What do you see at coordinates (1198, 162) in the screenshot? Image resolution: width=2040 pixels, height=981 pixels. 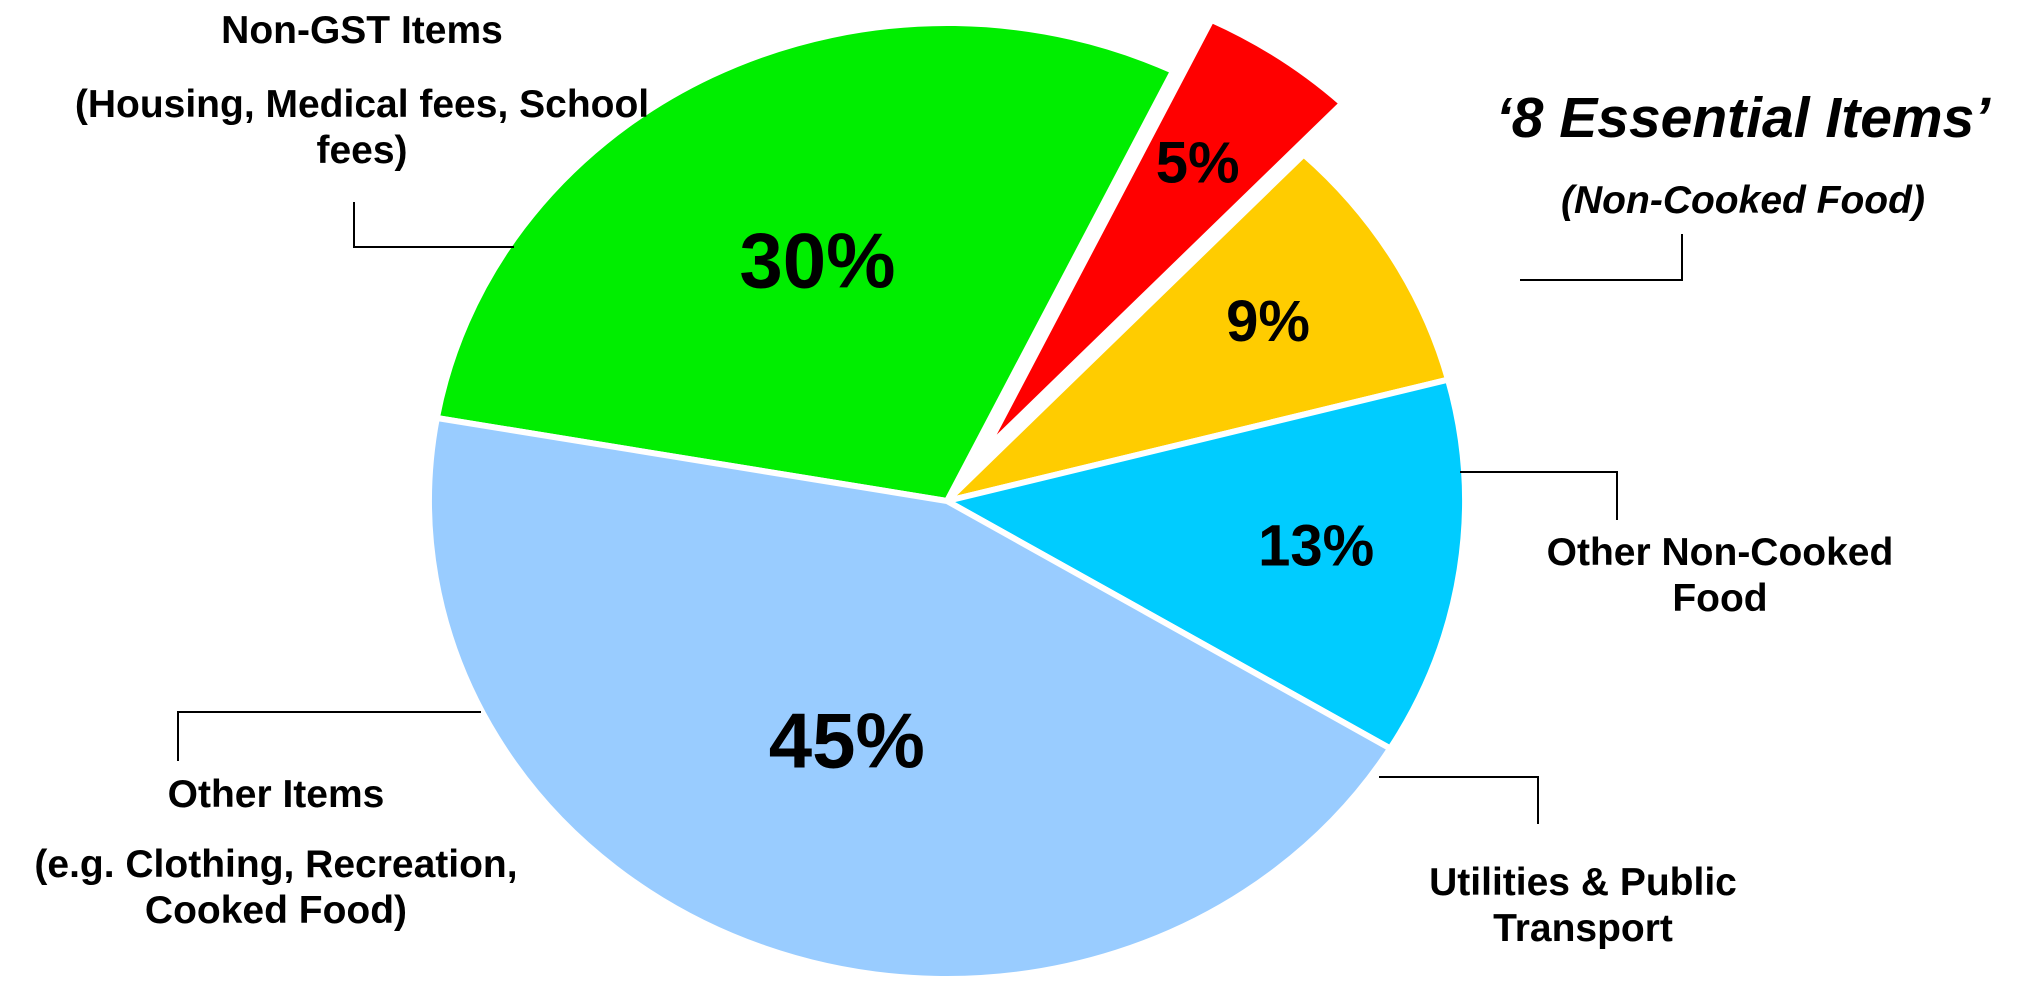 I see `value-label: 5%` at bounding box center [1198, 162].